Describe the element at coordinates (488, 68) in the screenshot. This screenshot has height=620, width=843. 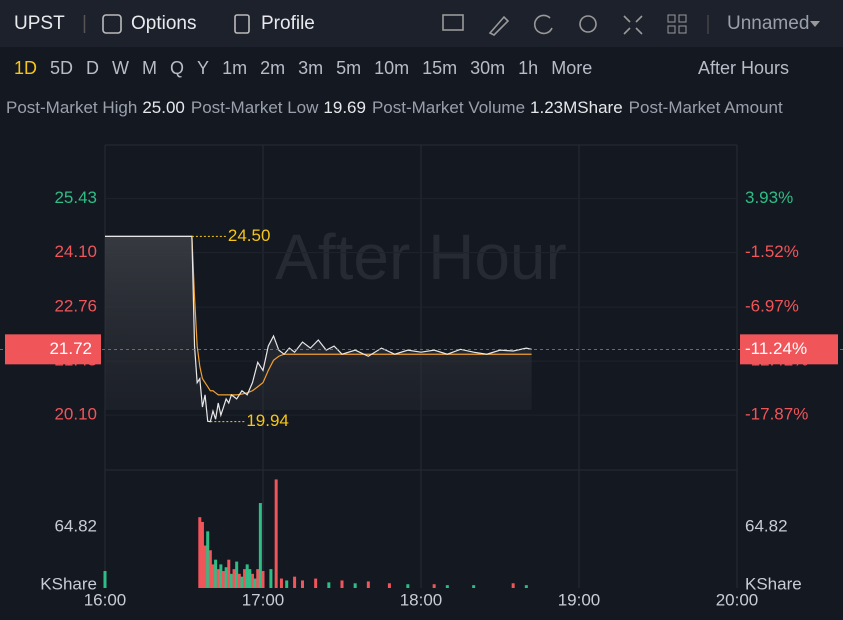
I see `period-button: 30m` at that location.